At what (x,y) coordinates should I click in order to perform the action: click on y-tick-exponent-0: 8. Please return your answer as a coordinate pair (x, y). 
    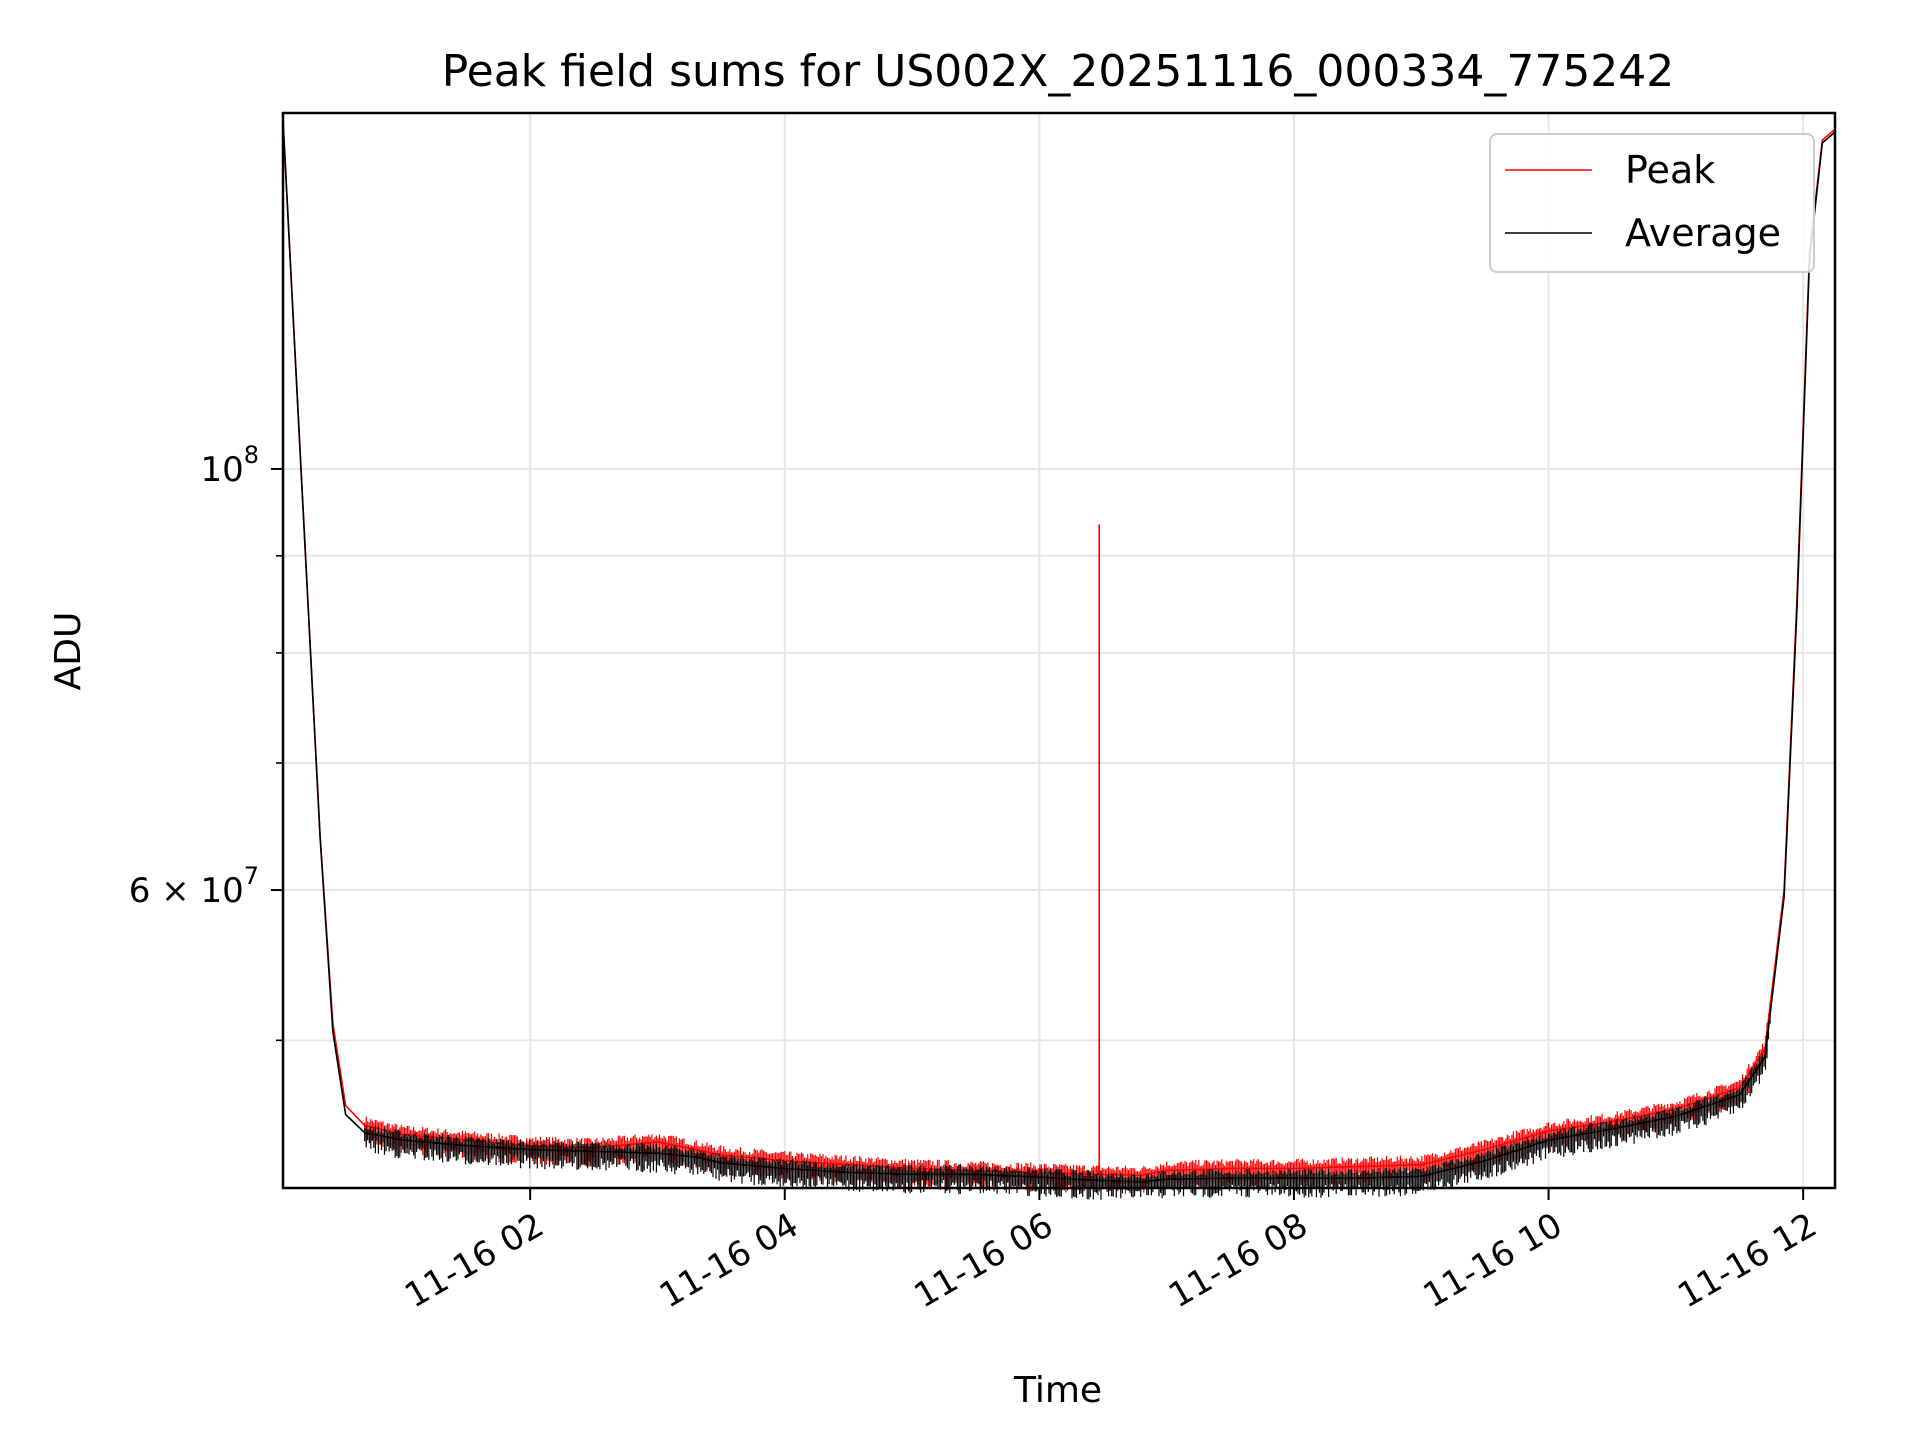
    Looking at the image, I should click on (251, 455).